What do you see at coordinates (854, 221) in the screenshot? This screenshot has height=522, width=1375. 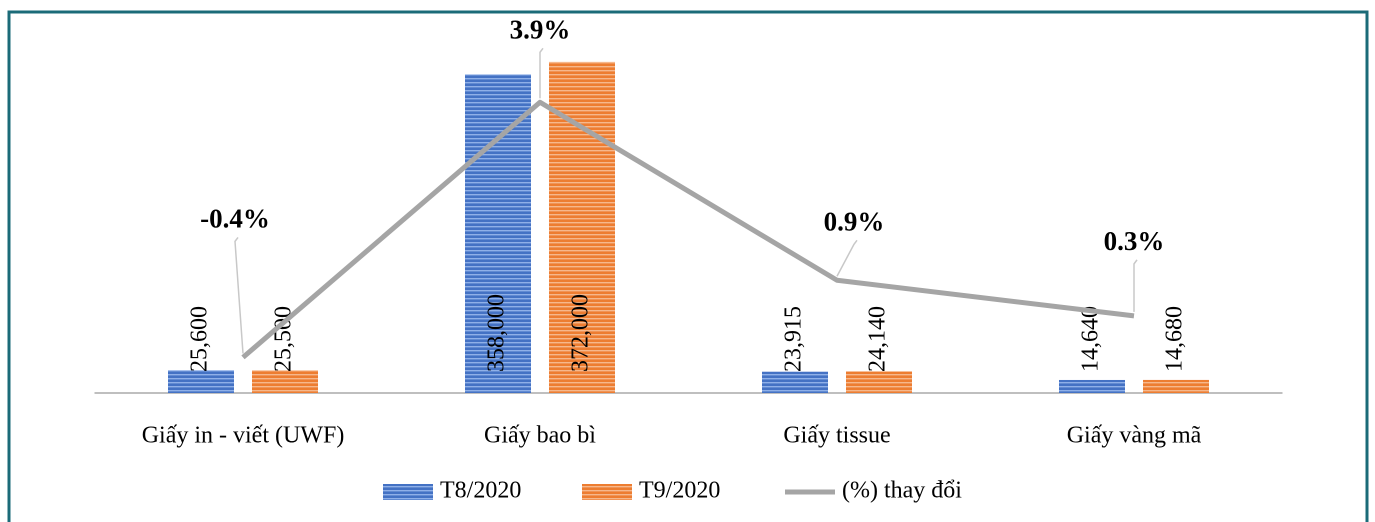 I see `line-value-label: 0.9%` at bounding box center [854, 221].